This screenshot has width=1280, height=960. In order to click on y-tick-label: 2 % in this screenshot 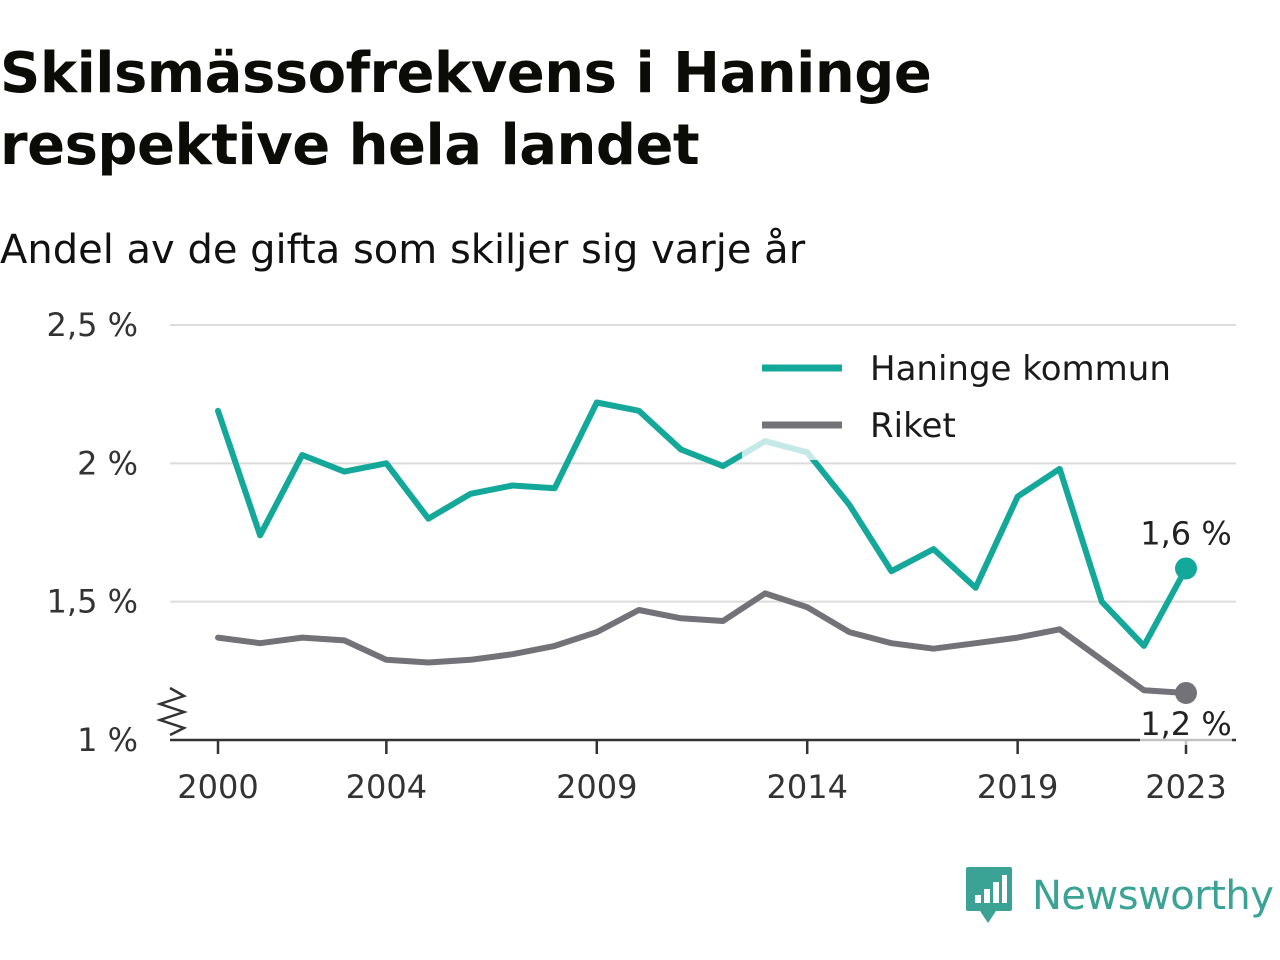, I will do `click(107, 463)`.